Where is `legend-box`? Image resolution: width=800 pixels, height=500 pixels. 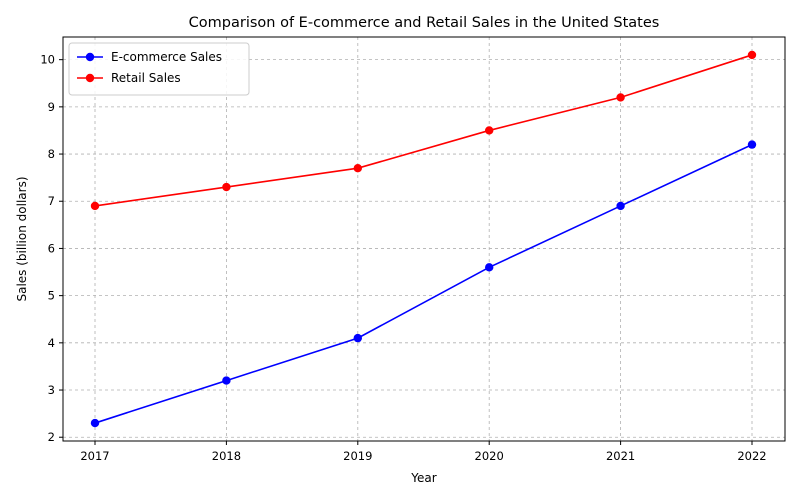
legend-box is located at coordinates (159, 69).